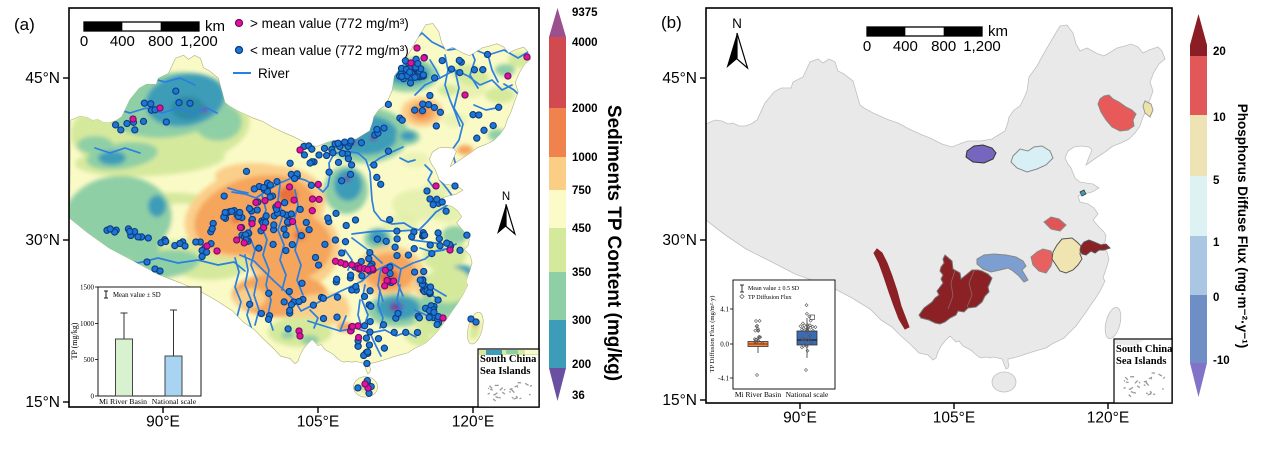 Image resolution: width=1267 pixels, height=451 pixels. What do you see at coordinates (1216, 243) in the screenshot?
I see `svg-text: 1` at bounding box center [1216, 243].